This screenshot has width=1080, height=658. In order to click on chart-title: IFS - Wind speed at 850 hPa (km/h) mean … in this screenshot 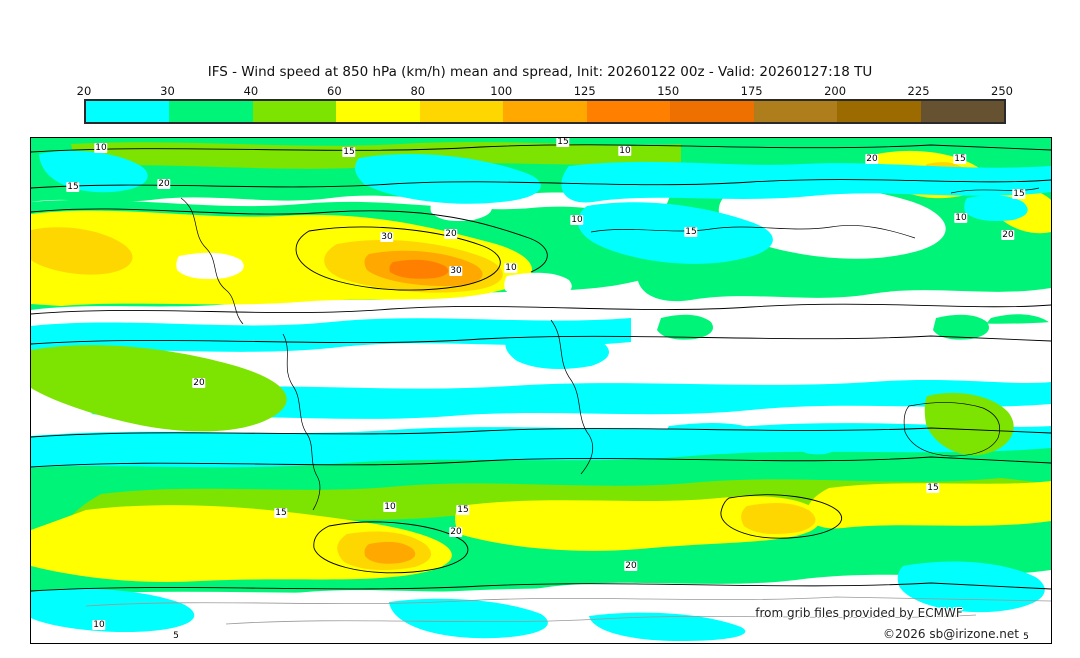, I will do `click(540, 72)`.